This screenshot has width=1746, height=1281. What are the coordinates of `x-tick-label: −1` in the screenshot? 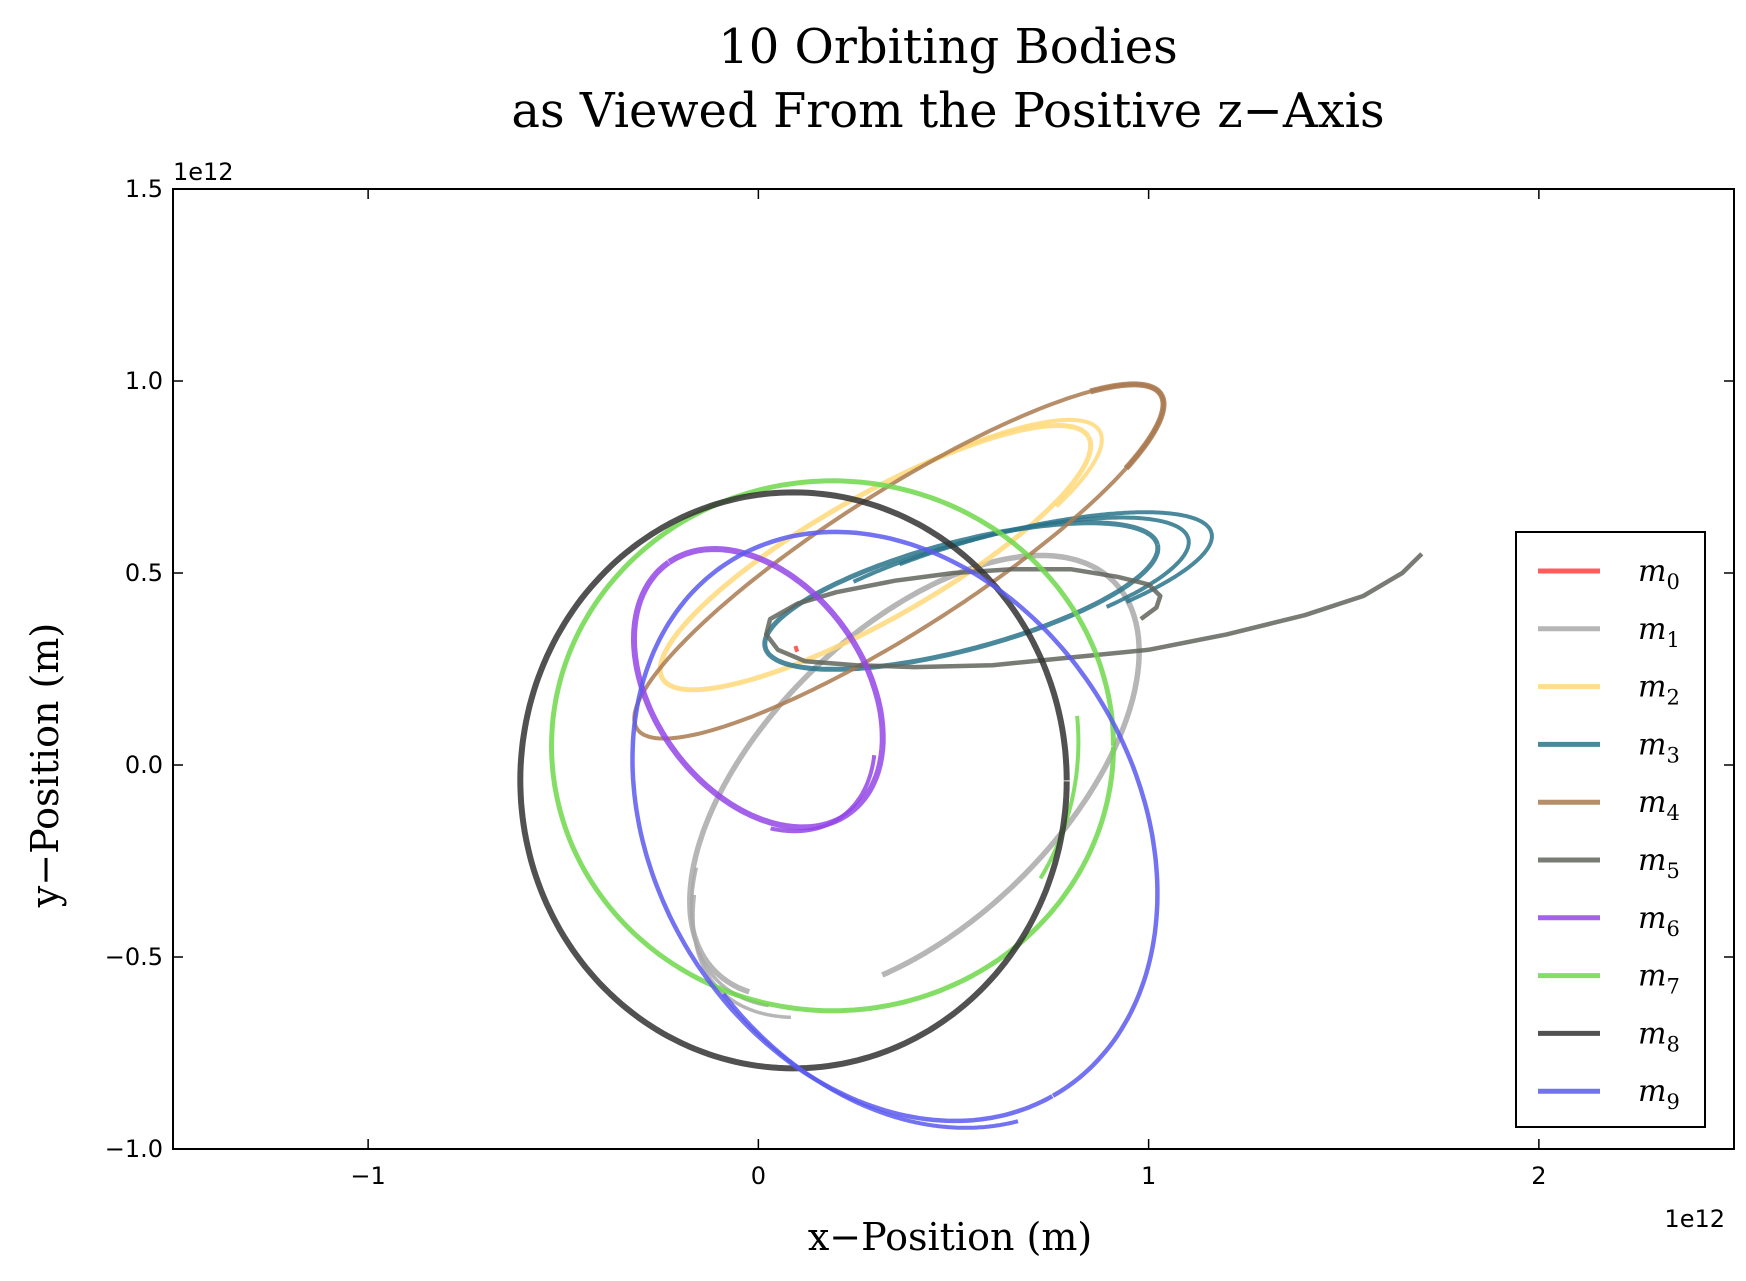 It's located at (367, 1176).